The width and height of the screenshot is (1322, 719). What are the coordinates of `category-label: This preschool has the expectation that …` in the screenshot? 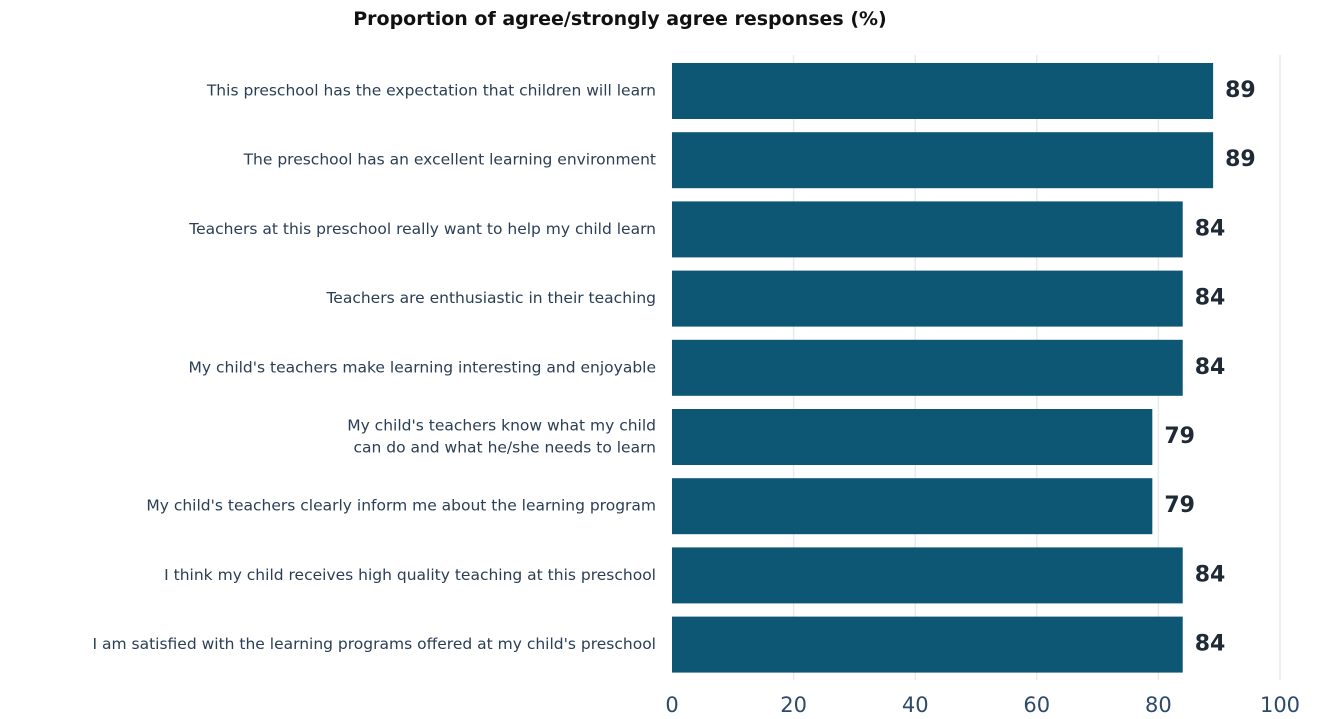 It's located at (431, 91).